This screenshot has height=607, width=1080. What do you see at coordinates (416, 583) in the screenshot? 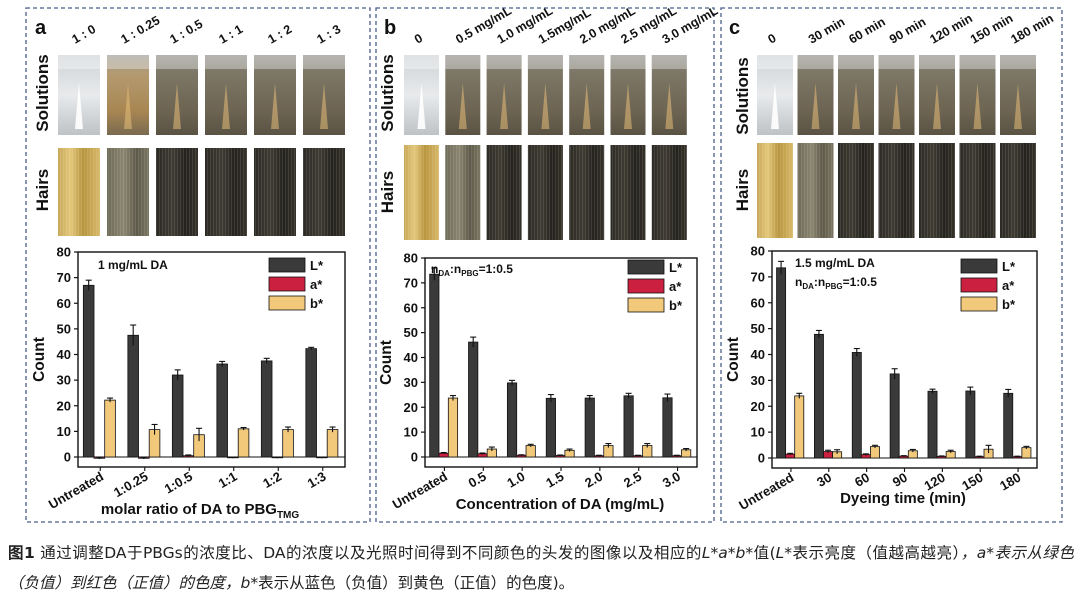
I see `caption-text-4: 表示从蓝色（负值）到黄色（正值）的色度)。` at bounding box center [416, 583].